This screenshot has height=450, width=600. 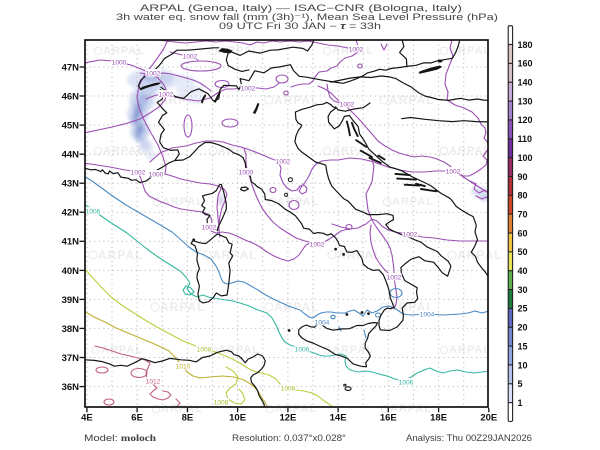 I want to click on svg-text: 60, so click(x=523, y=233).